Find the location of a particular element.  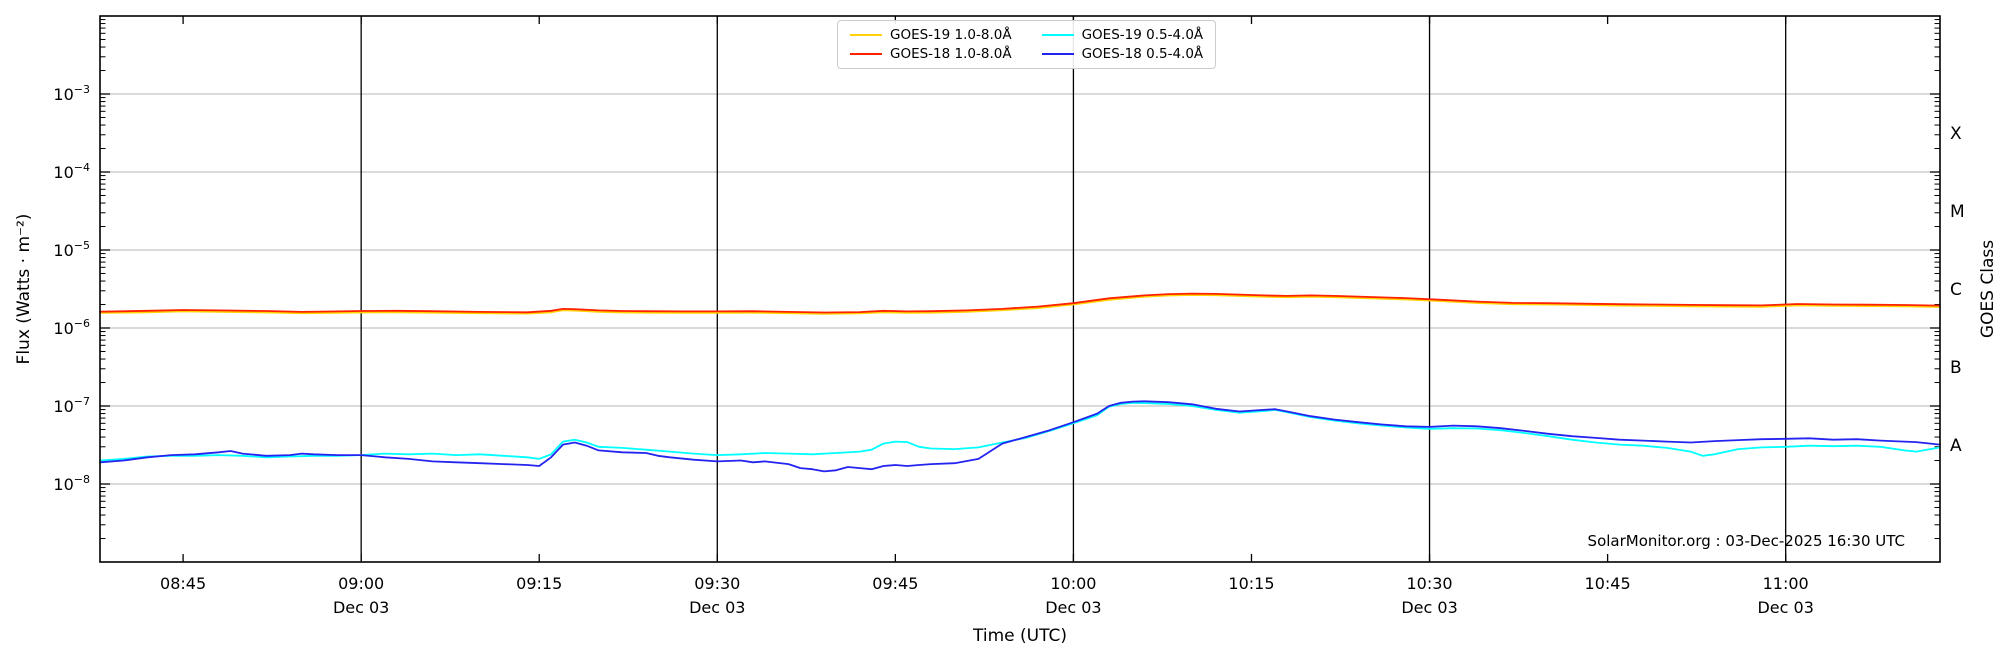

watermark-text: SolarMonitor.org : 03-Dec-2025 16:30 UTC is located at coordinates (1746, 541).